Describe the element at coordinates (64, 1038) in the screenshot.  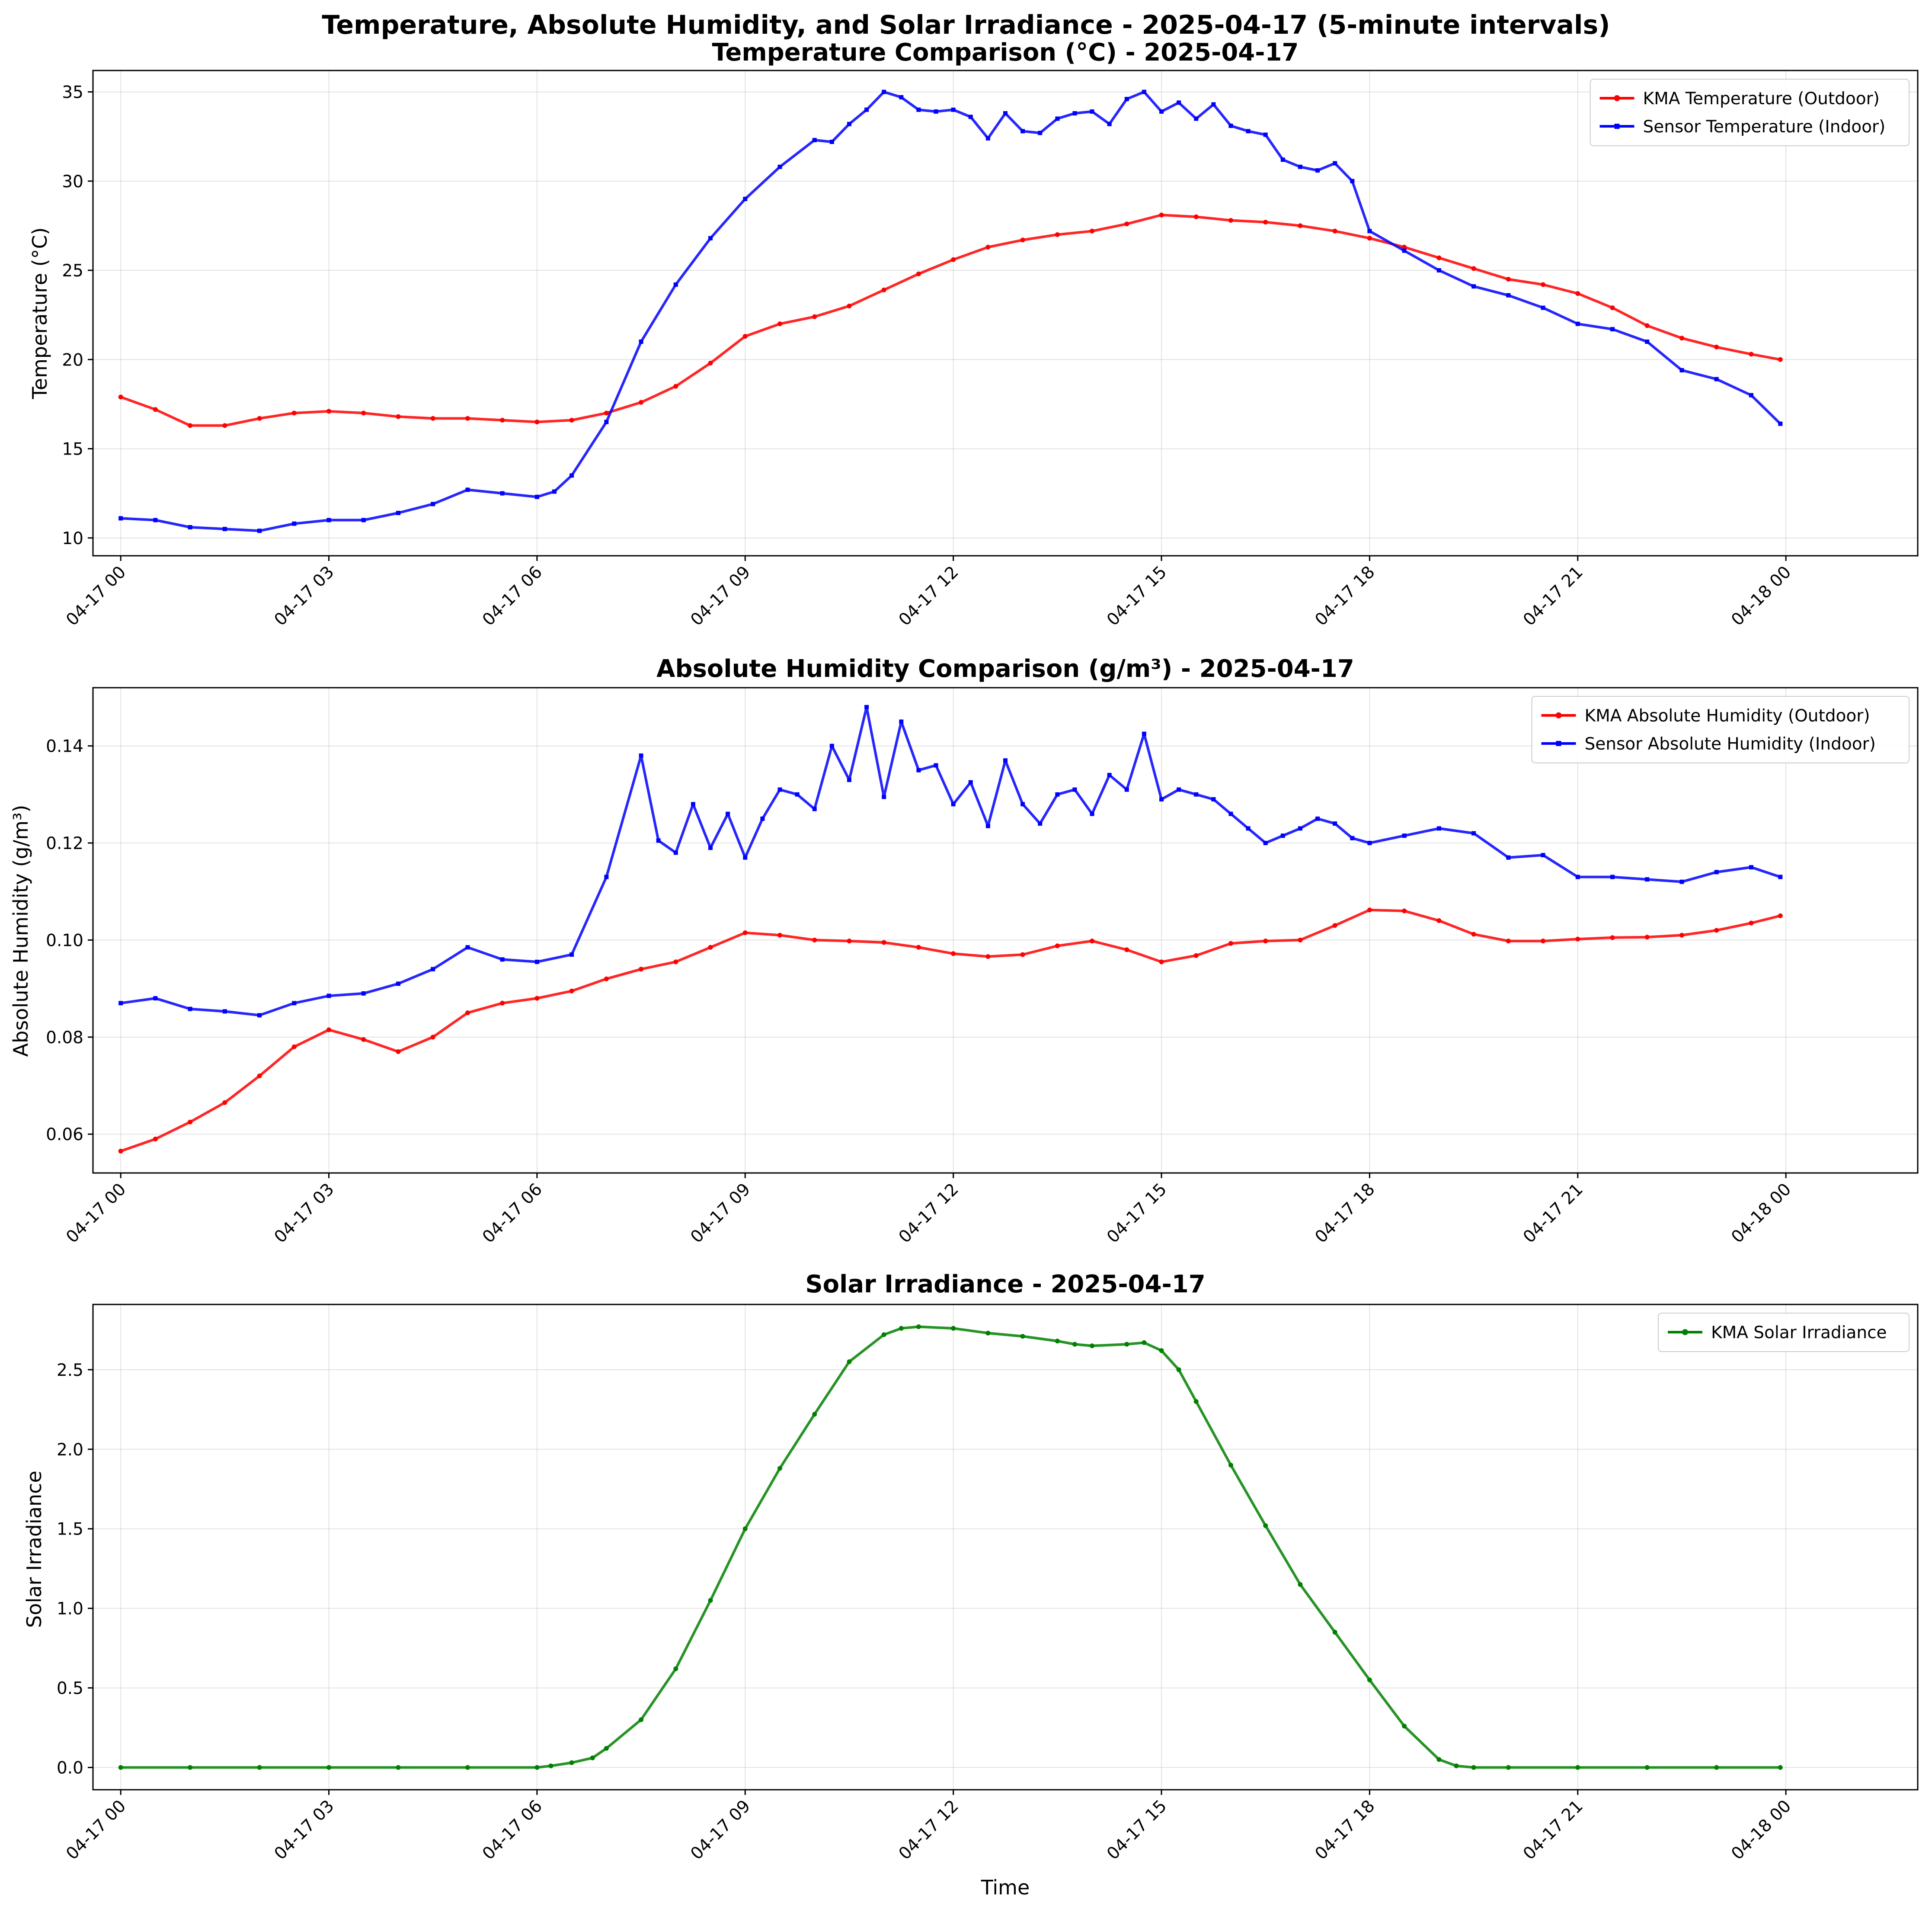
I see `y-tick-label: 0.08` at that location.